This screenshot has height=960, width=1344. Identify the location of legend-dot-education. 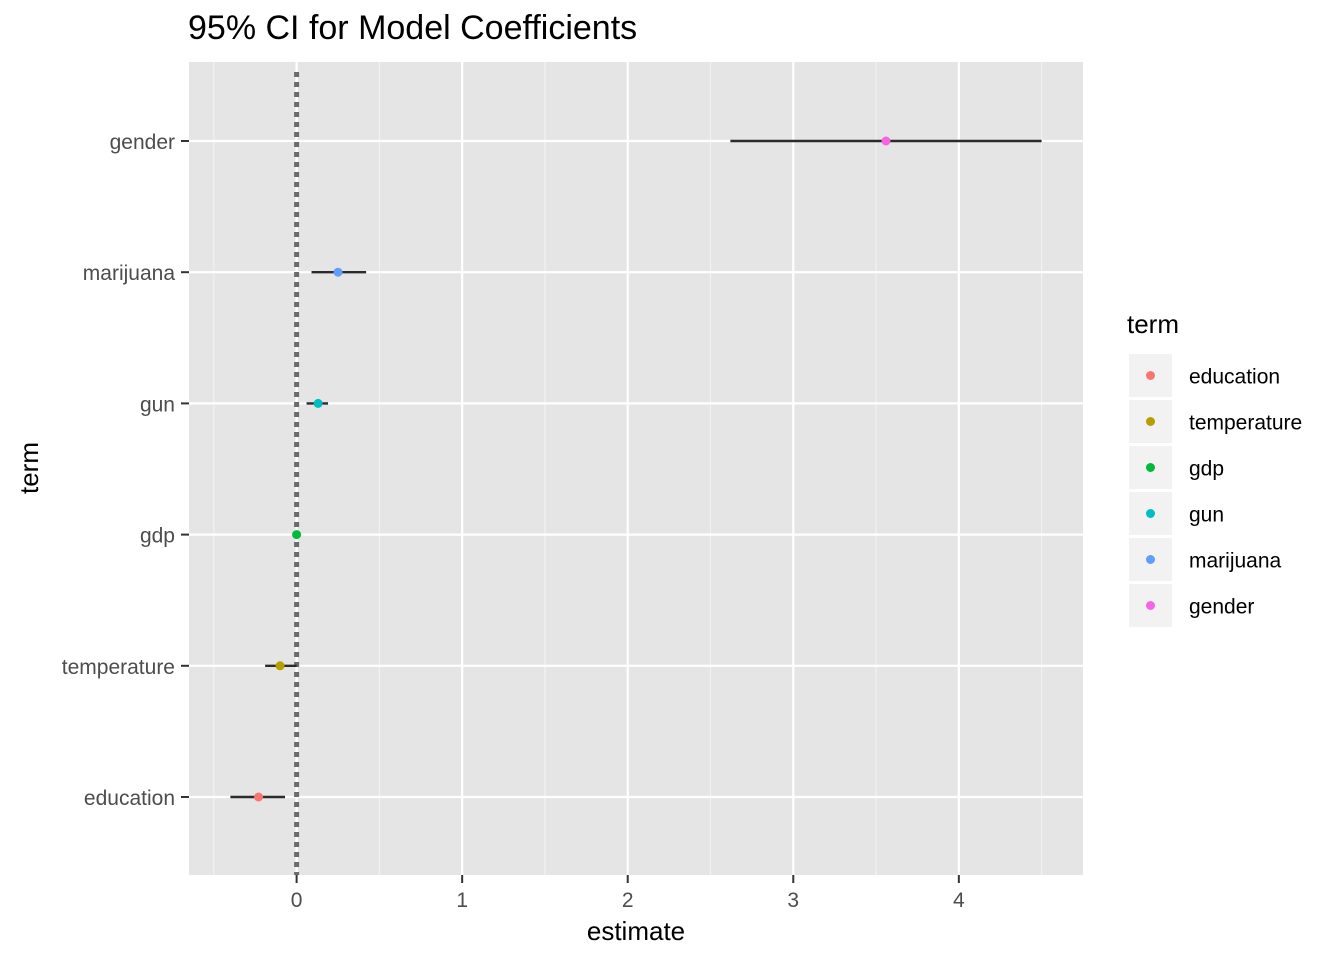
(1150, 375).